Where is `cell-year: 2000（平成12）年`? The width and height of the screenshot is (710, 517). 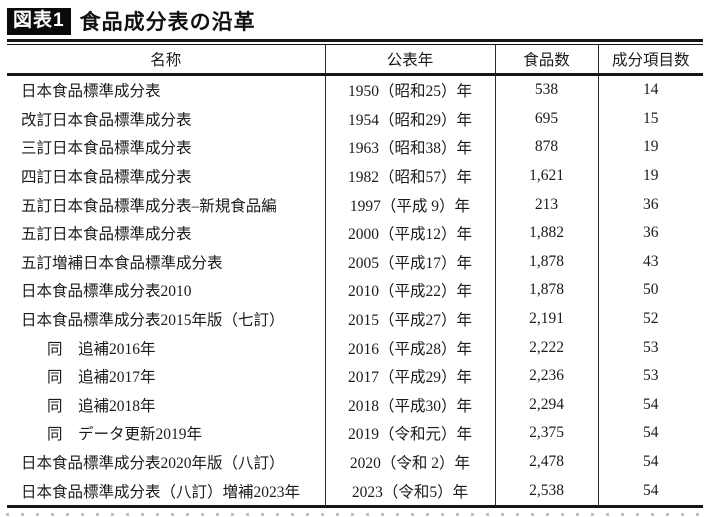 cell-year: 2000（平成12）年 is located at coordinates (409, 233).